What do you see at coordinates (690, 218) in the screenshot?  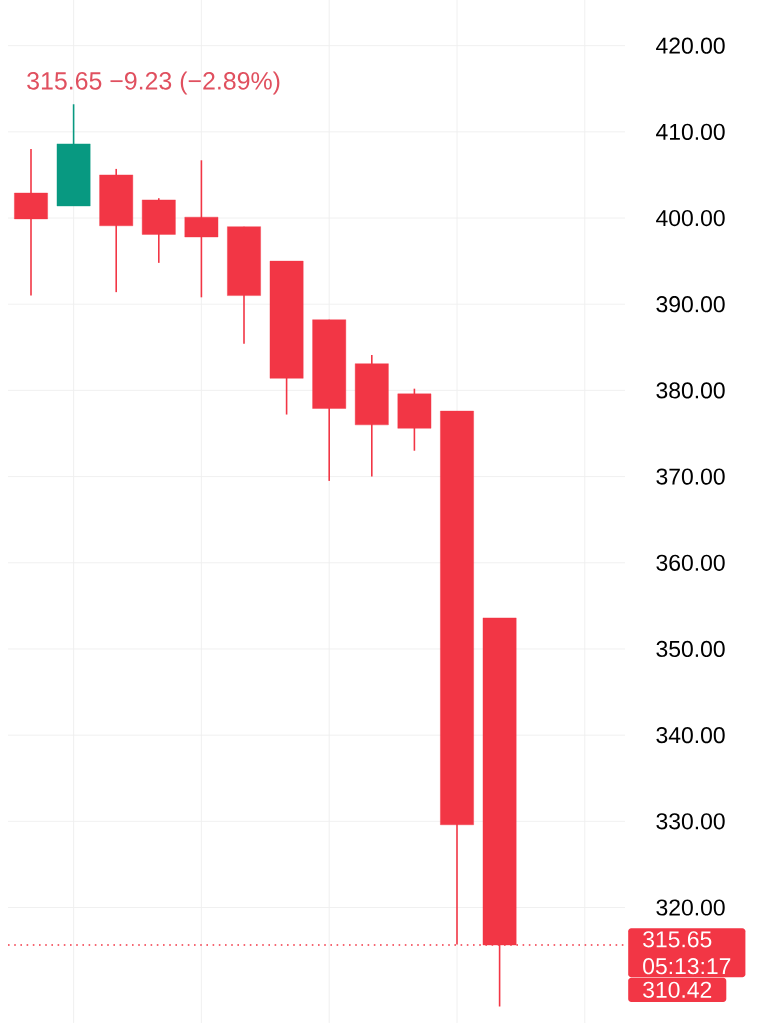 I see `y-tick-label: 400.00` at bounding box center [690, 218].